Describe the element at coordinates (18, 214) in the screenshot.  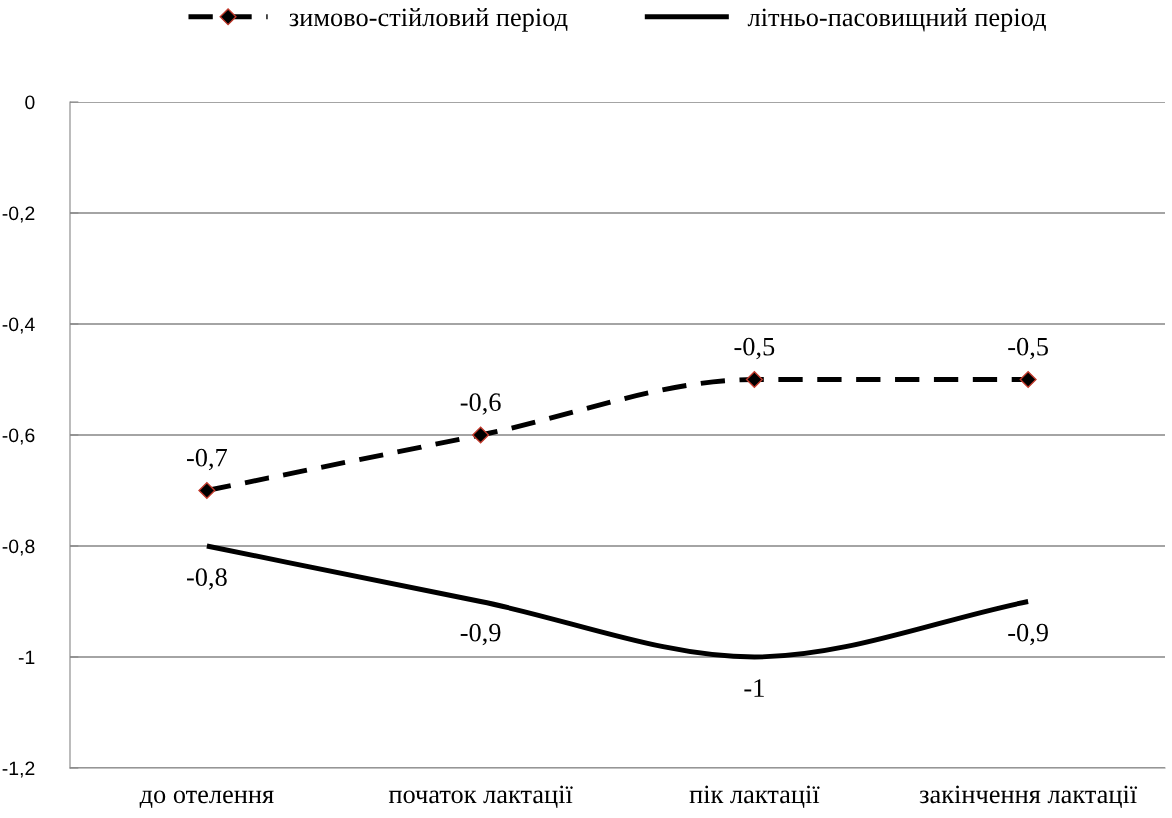
I see `y-tick-label: -0,2` at that location.